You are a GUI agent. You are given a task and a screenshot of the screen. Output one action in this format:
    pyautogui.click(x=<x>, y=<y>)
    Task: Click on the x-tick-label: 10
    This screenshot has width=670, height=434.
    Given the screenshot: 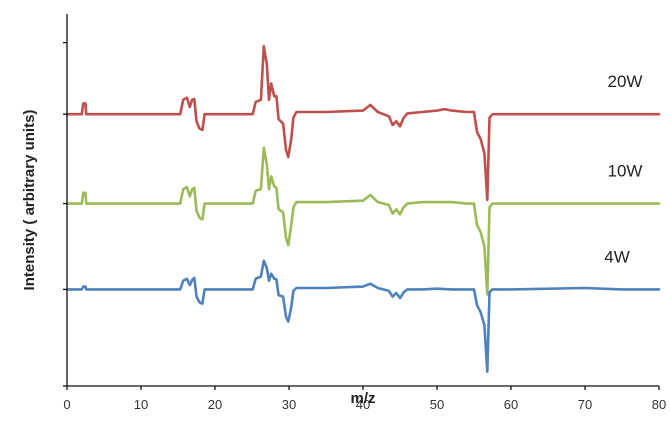 What is the action you would take?
    pyautogui.click(x=141, y=404)
    